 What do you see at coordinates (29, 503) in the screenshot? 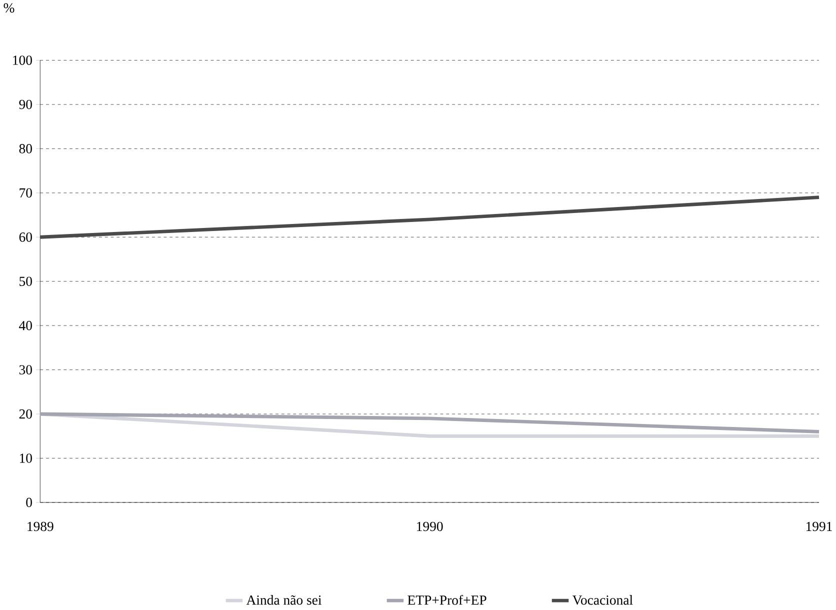
I see `y-tick-label: 0` at bounding box center [29, 503].